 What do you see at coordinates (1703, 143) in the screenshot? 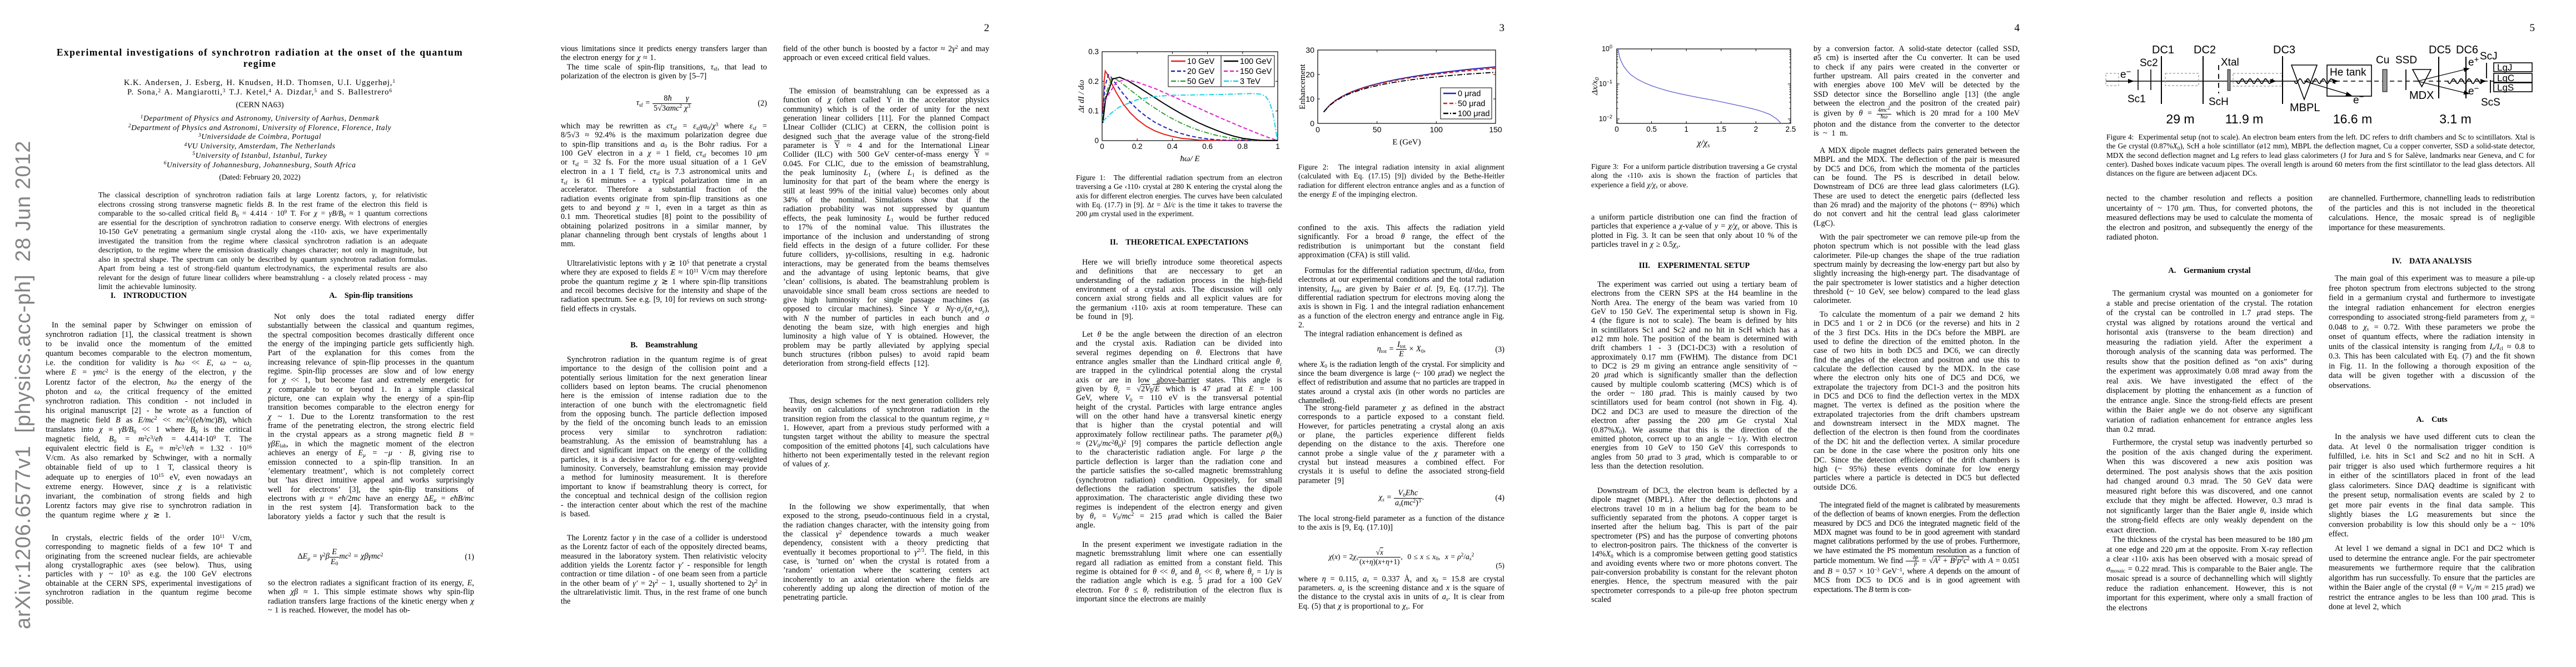
I see `svg-text: χ/χs` at bounding box center [1703, 143].